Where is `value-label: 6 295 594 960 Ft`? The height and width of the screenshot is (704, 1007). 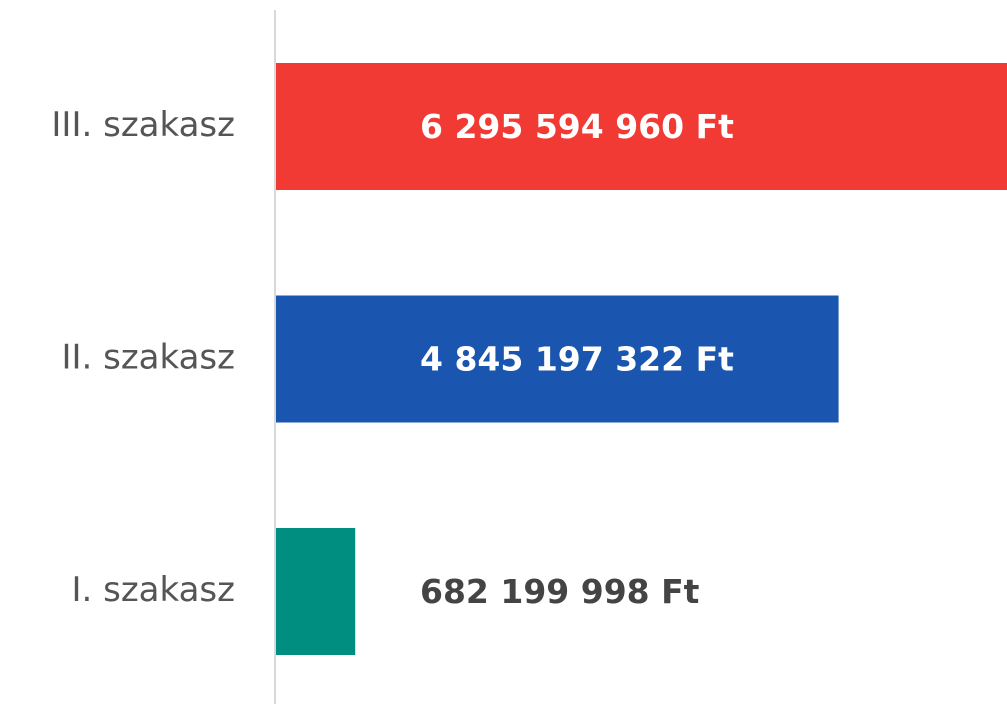
value-label: 6 295 594 960 Ft is located at coordinates (577, 126).